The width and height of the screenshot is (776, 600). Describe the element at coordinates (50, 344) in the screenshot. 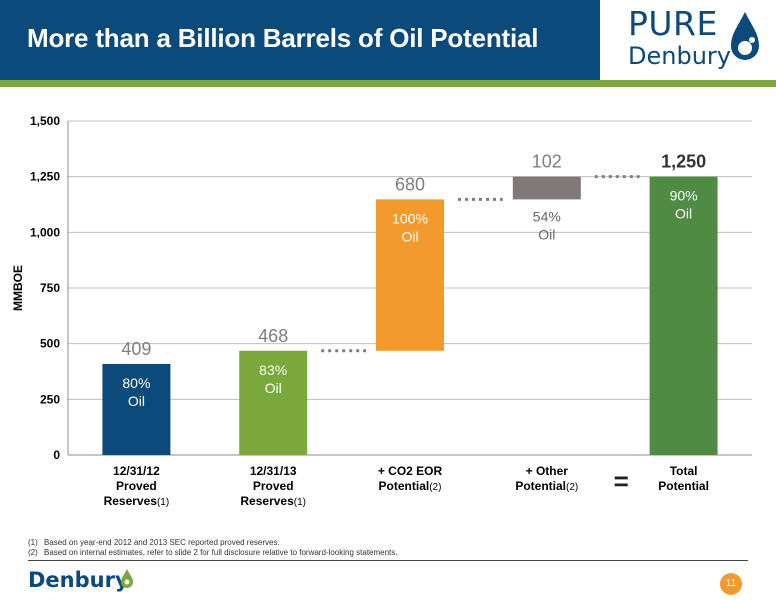

I see `y-tick-label: 500` at that location.